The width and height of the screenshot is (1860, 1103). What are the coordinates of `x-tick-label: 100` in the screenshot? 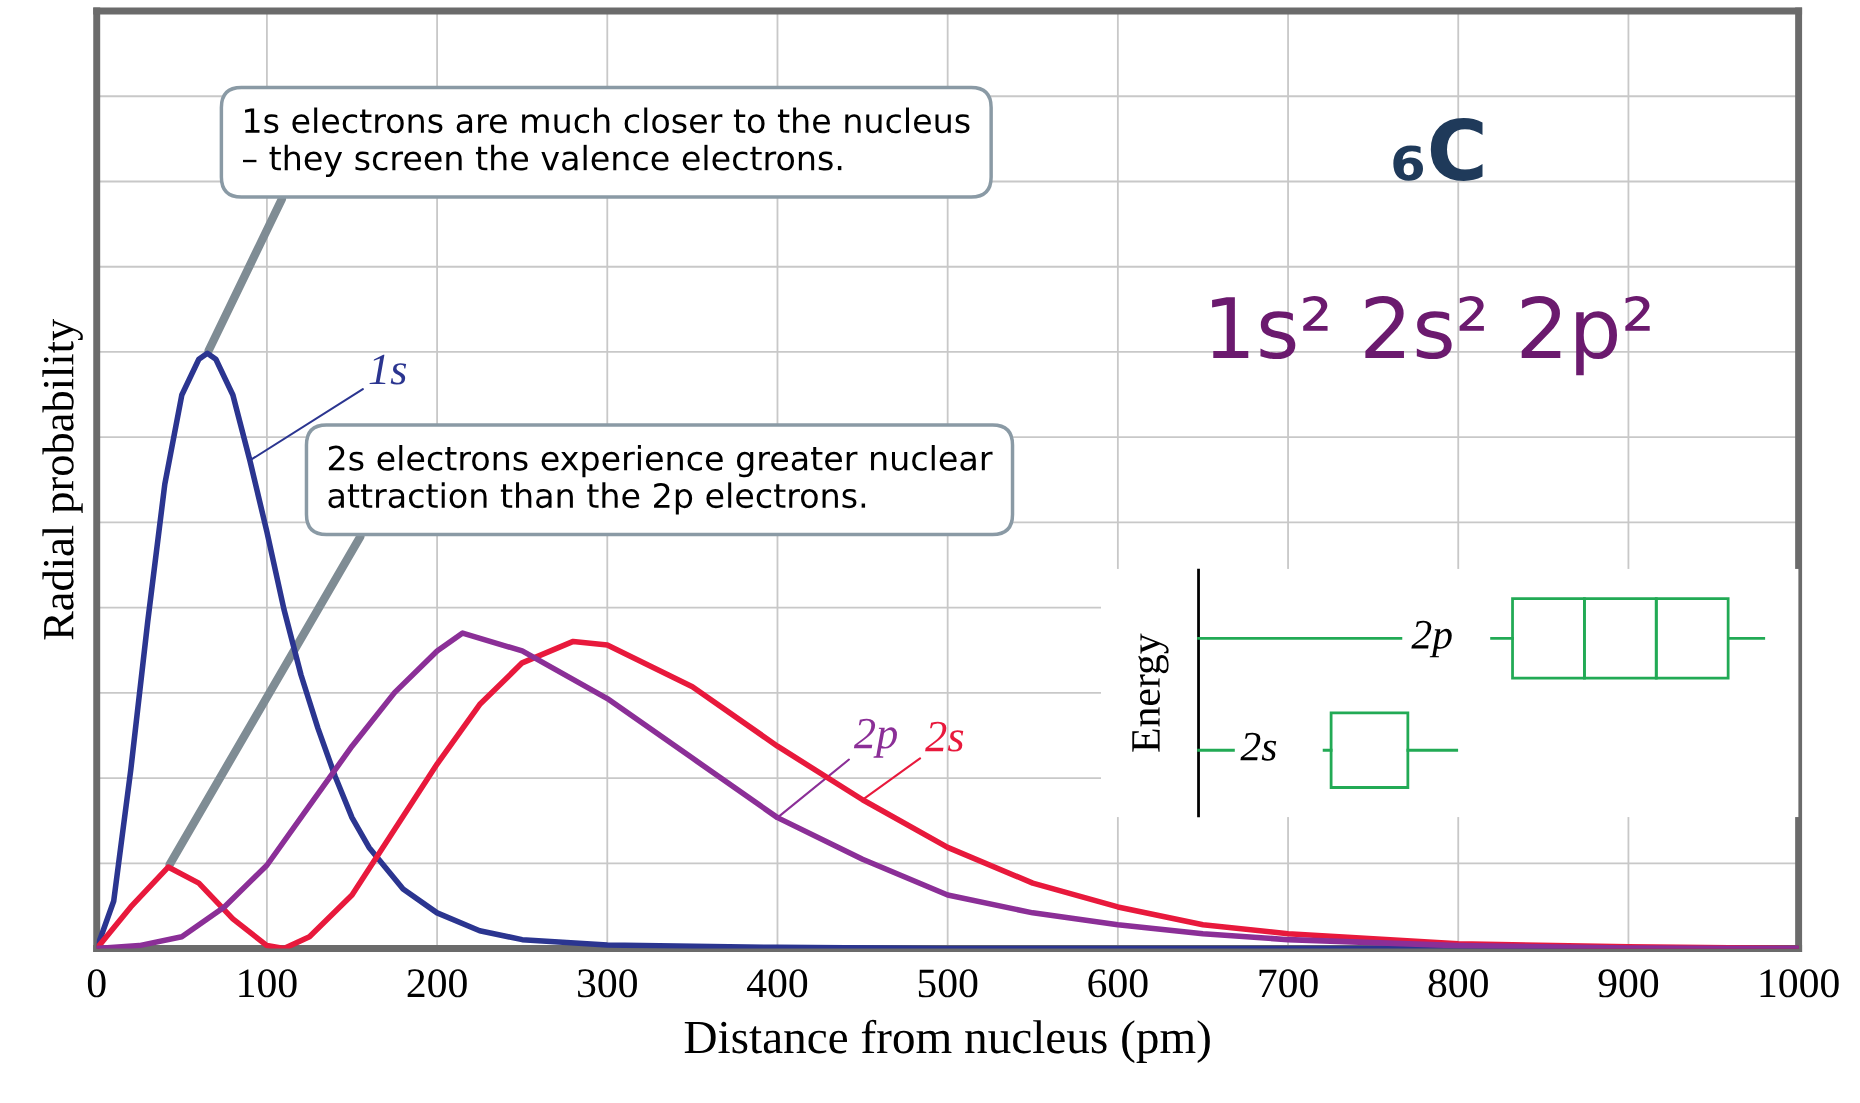 It's located at (268, 983).